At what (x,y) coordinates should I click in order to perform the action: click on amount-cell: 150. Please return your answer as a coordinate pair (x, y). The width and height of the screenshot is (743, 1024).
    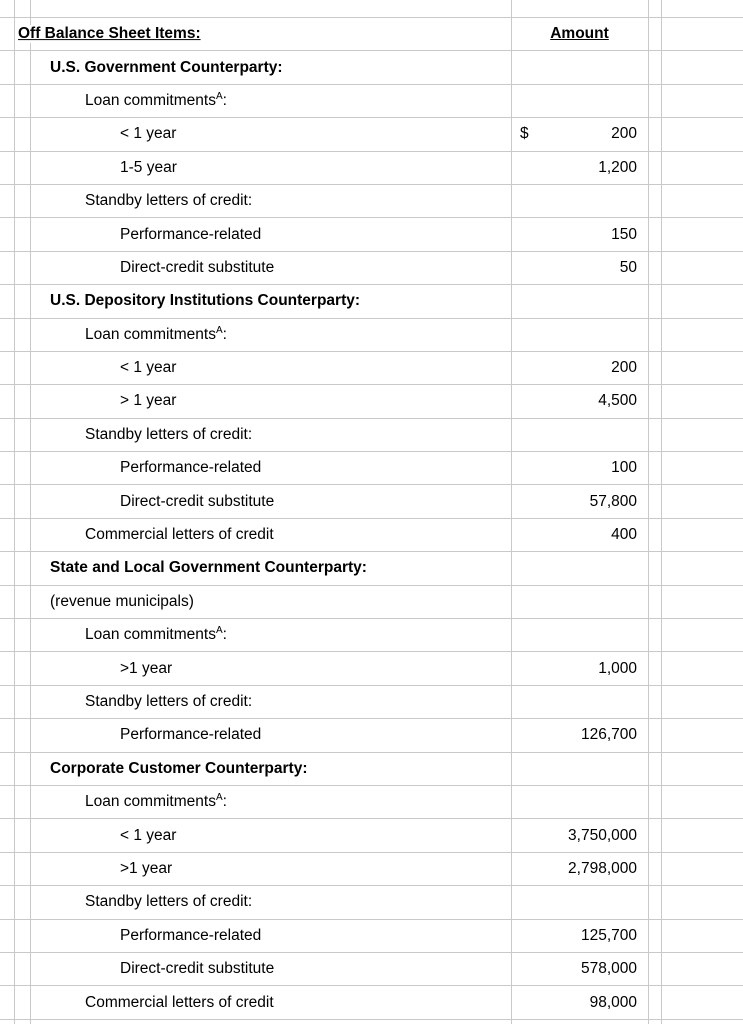
    Looking at the image, I should click on (579, 234).